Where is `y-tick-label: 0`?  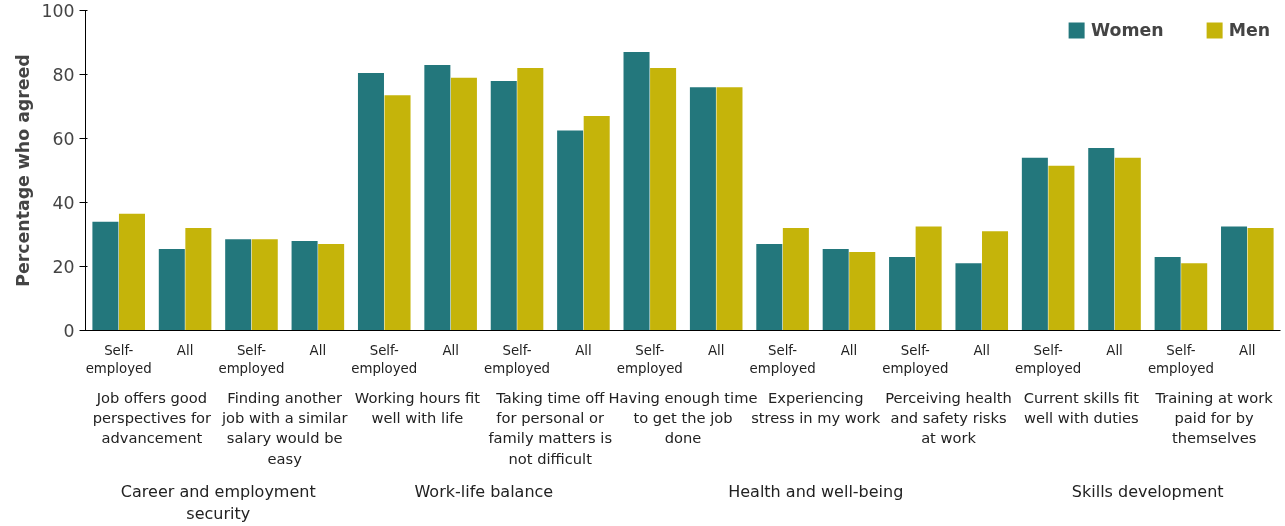
y-tick-label: 0 is located at coordinates (69, 331).